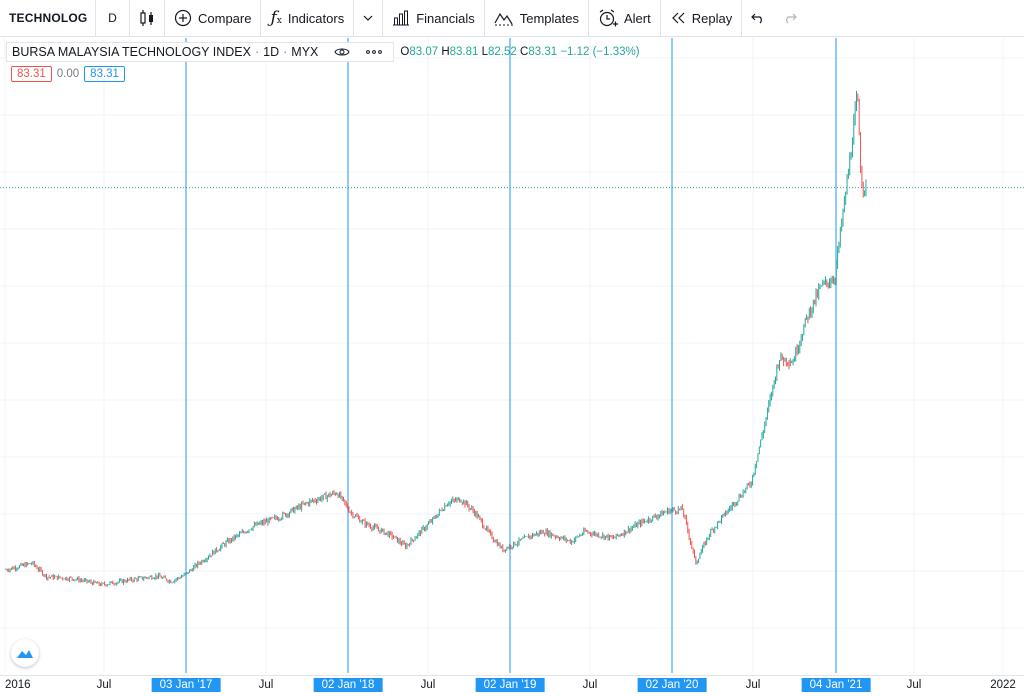 Image resolution: width=1024 pixels, height=696 pixels. Describe the element at coordinates (271, 52) in the screenshot. I see `legend-interval: 1D` at that location.